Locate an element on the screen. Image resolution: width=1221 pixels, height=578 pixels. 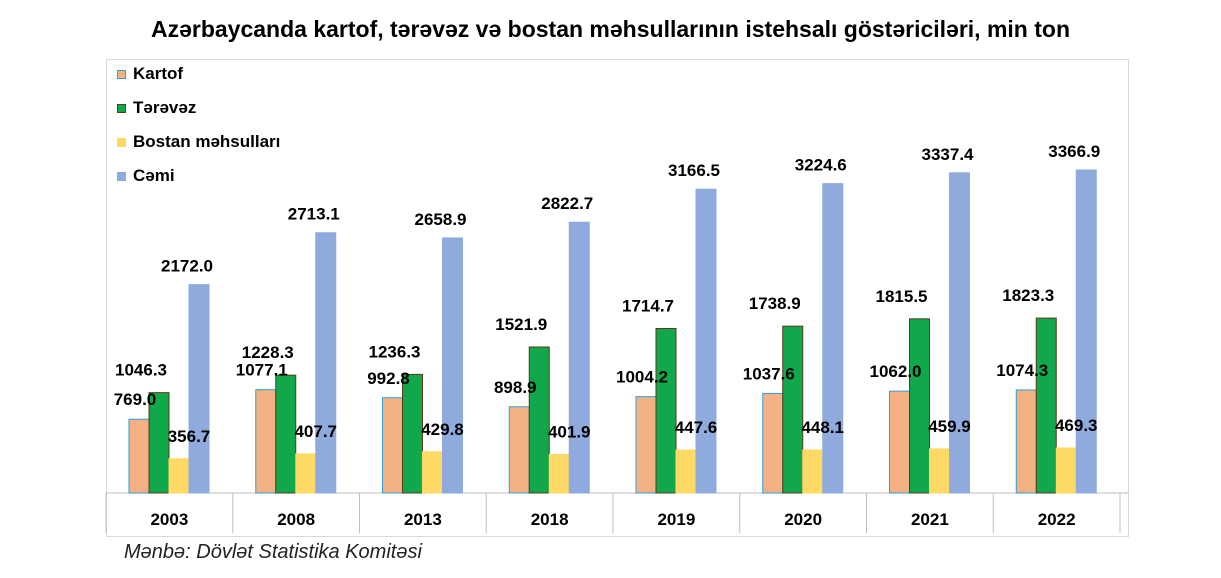
data-label: 1077.1 is located at coordinates (262, 370).